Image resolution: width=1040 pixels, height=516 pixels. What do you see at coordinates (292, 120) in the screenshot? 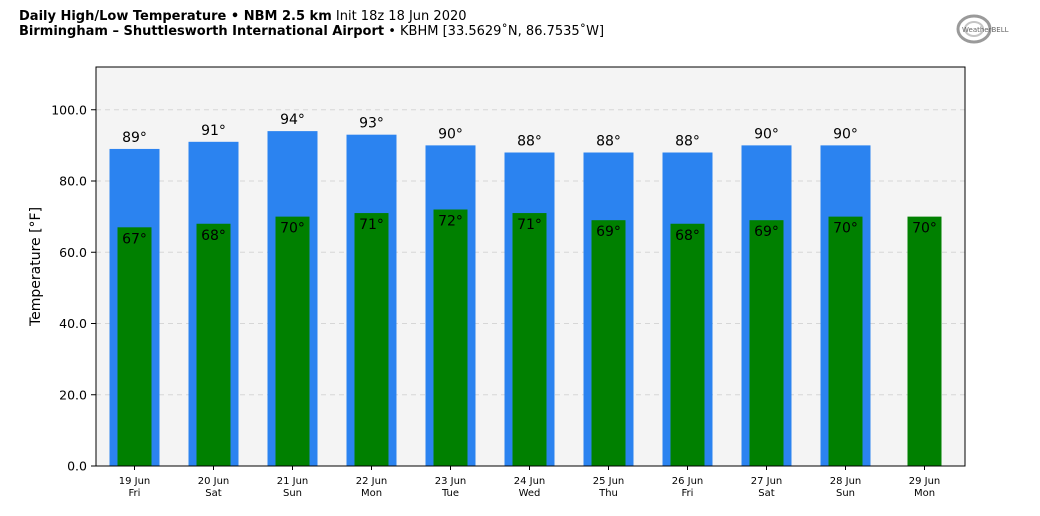
I see `high-value-label: 94°` at bounding box center [292, 120].